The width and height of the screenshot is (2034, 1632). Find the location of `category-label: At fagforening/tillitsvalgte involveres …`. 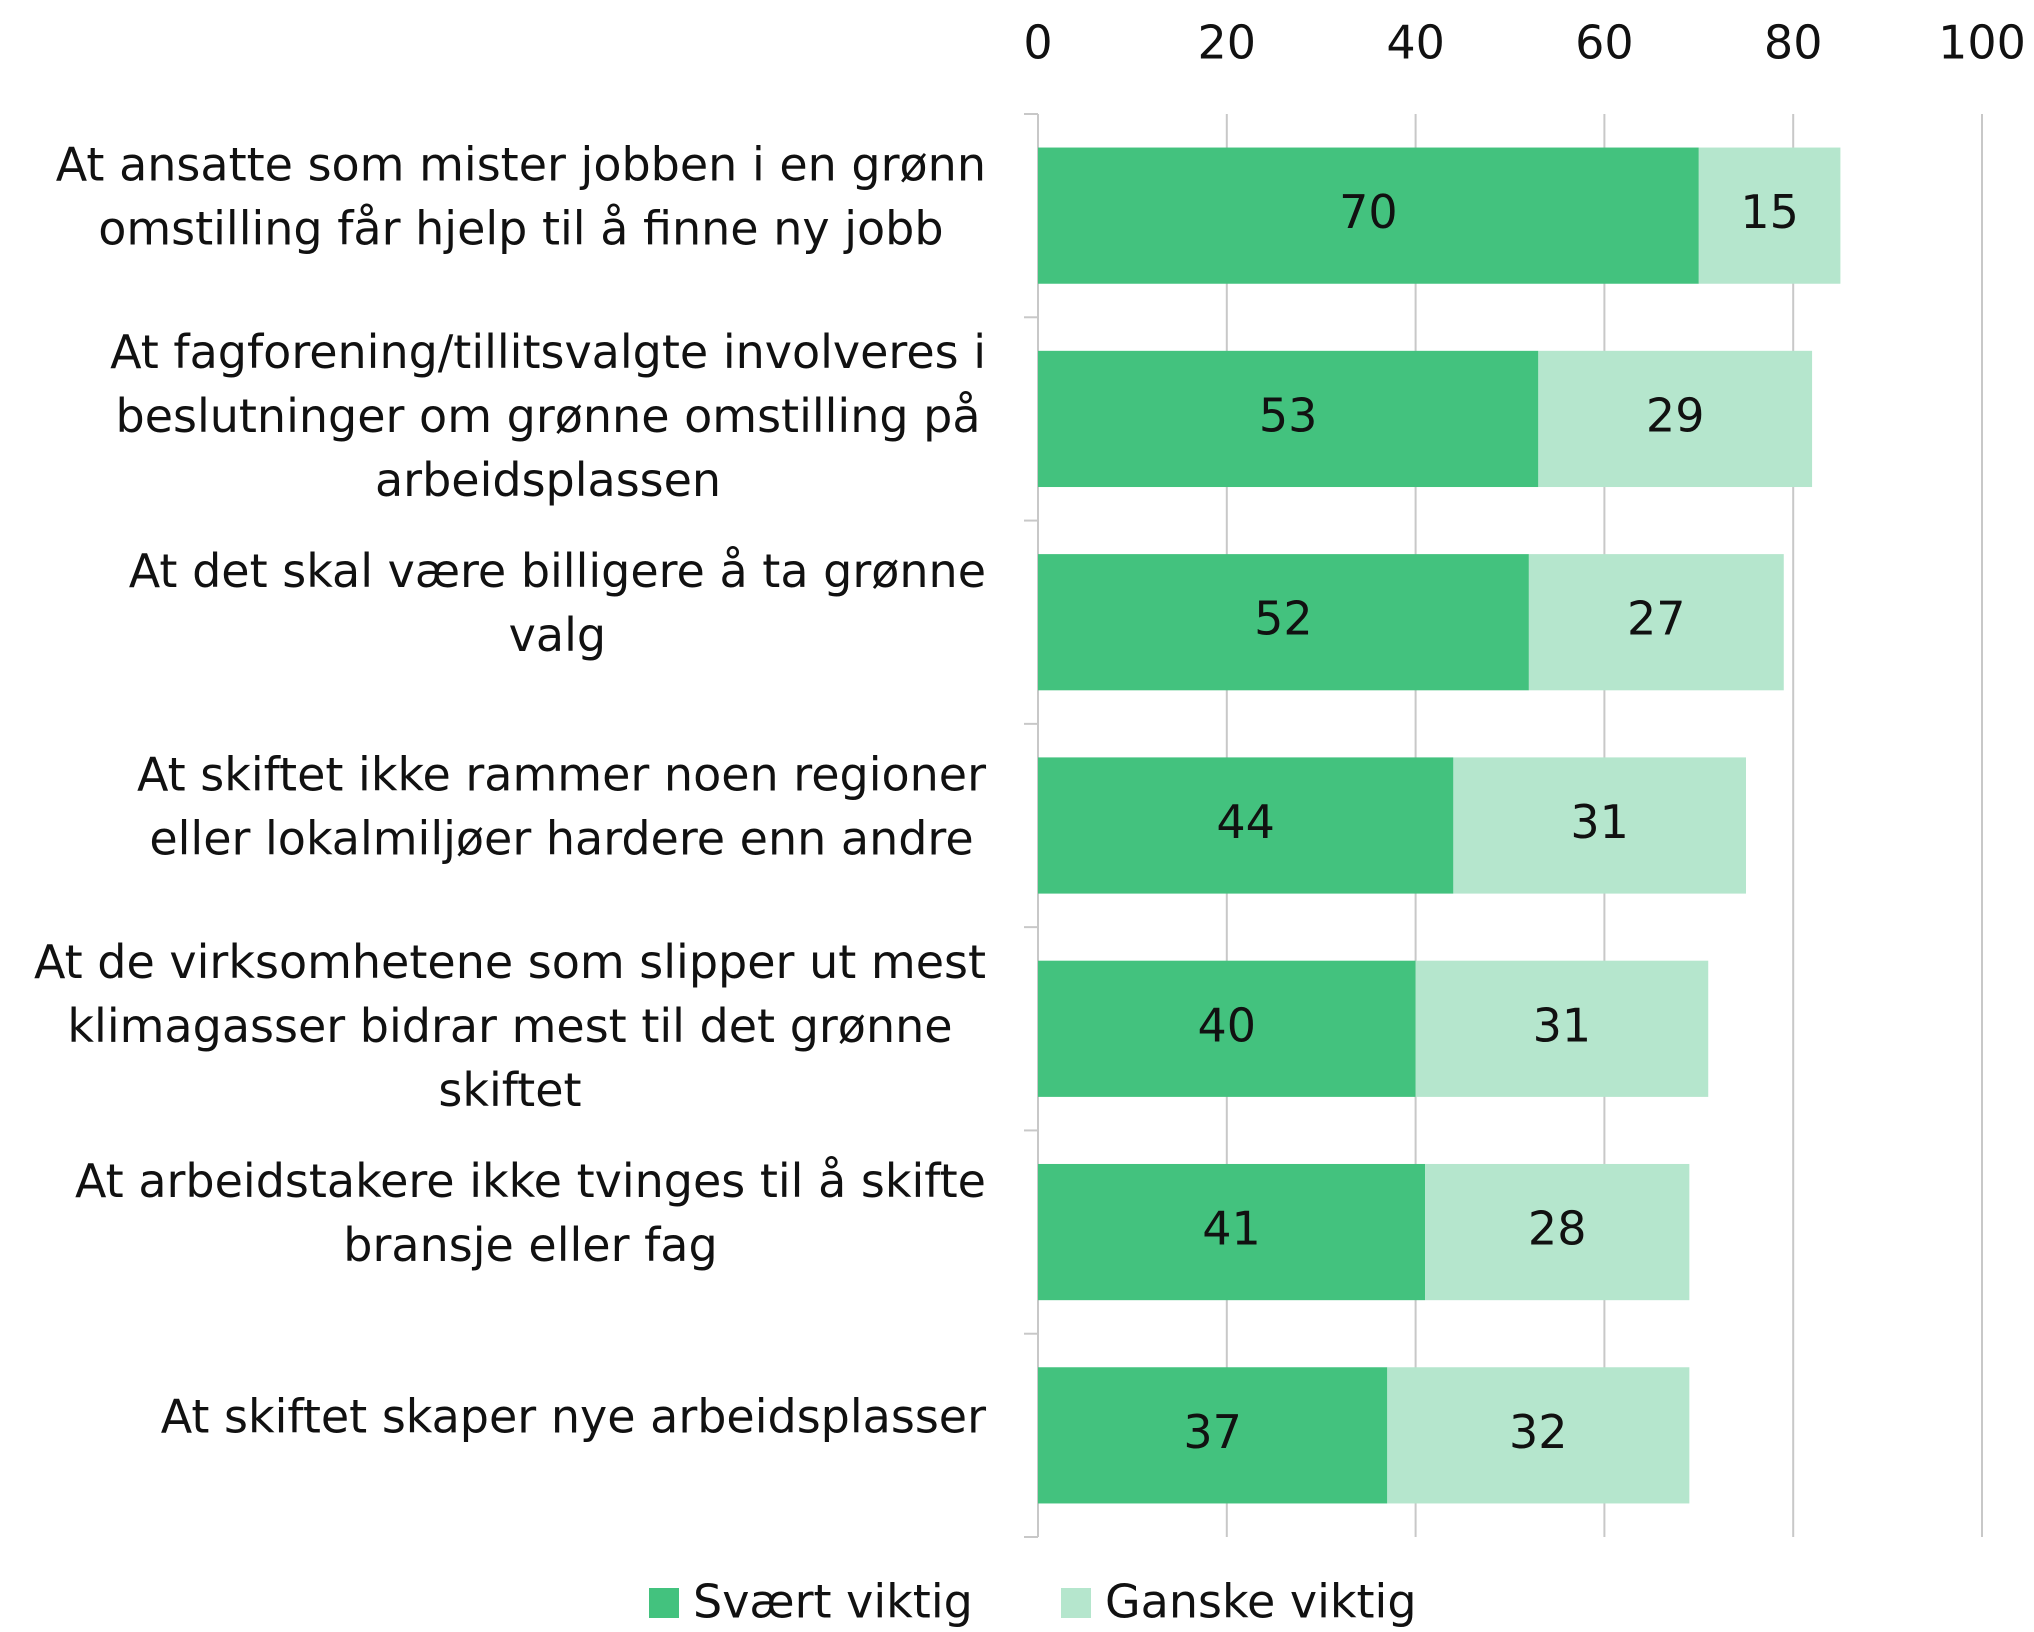

category-label: At fagforening/tillitsvalgte involveres … is located at coordinates (548, 415).